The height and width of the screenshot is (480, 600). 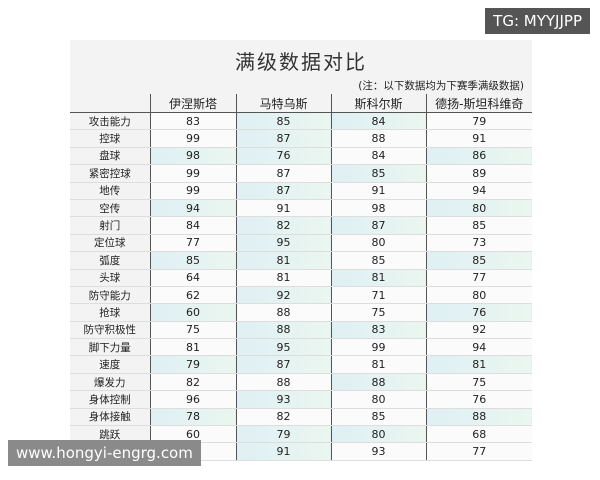 What do you see at coordinates (110, 382) in the screenshot?
I see `row-label: 爆发力` at bounding box center [110, 382].